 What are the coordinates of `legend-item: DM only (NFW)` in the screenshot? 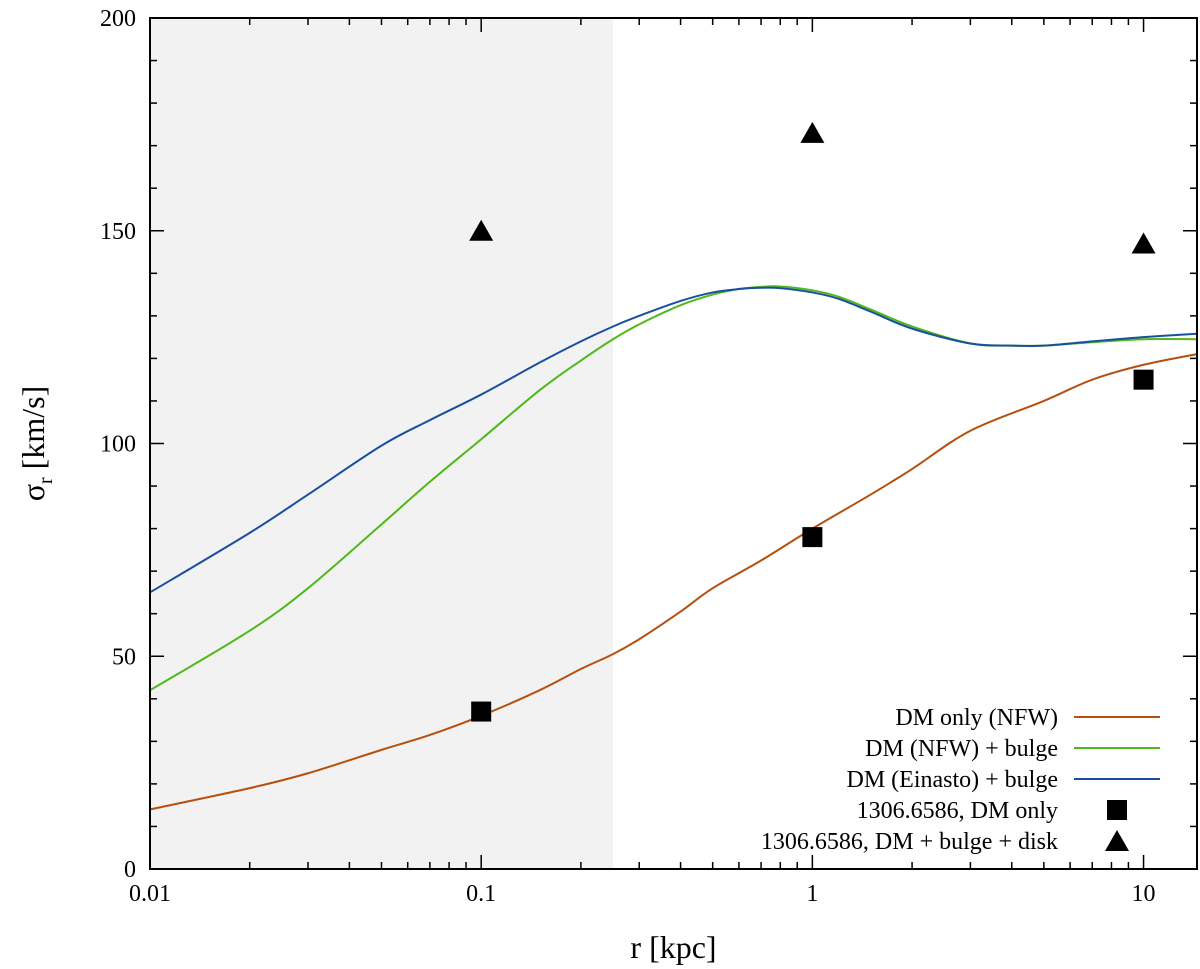 It's located at (1027, 718).